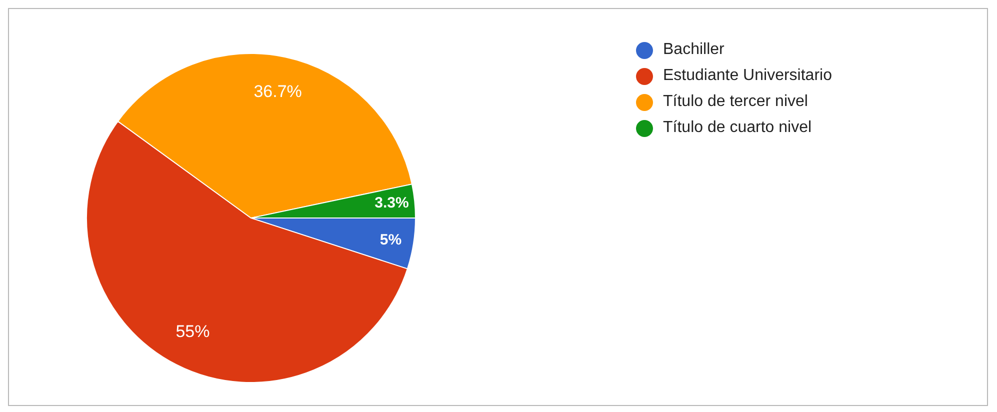 The width and height of the screenshot is (997, 412). Describe the element at coordinates (737, 128) in the screenshot. I see `legend-label: Título de cuarto nivel` at that location.